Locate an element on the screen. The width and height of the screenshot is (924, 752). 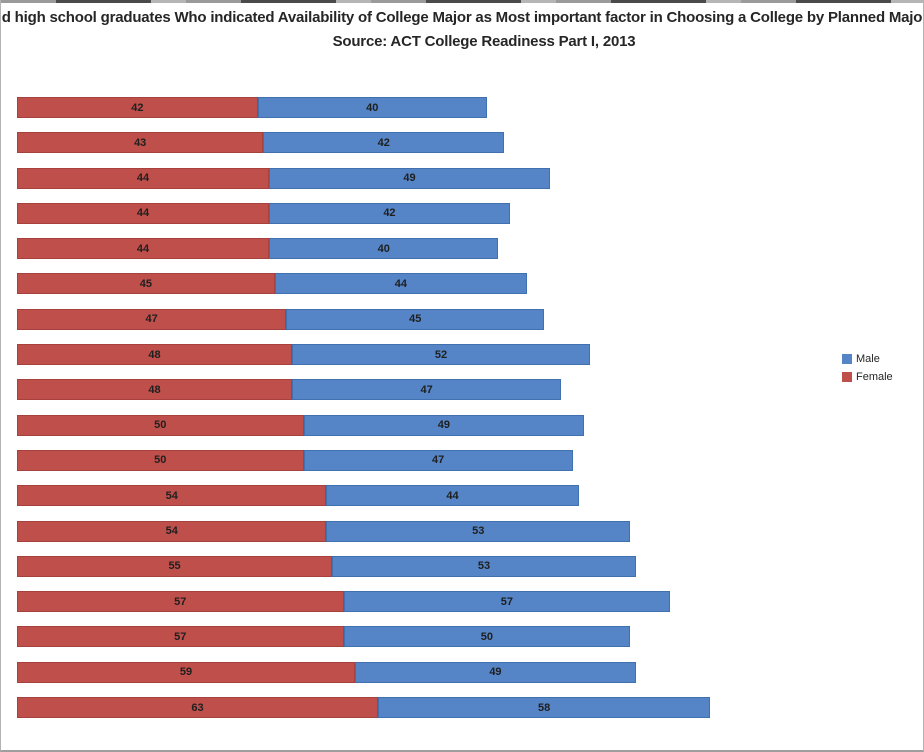
bar-row: 42 40 is located at coordinates (363, 107).